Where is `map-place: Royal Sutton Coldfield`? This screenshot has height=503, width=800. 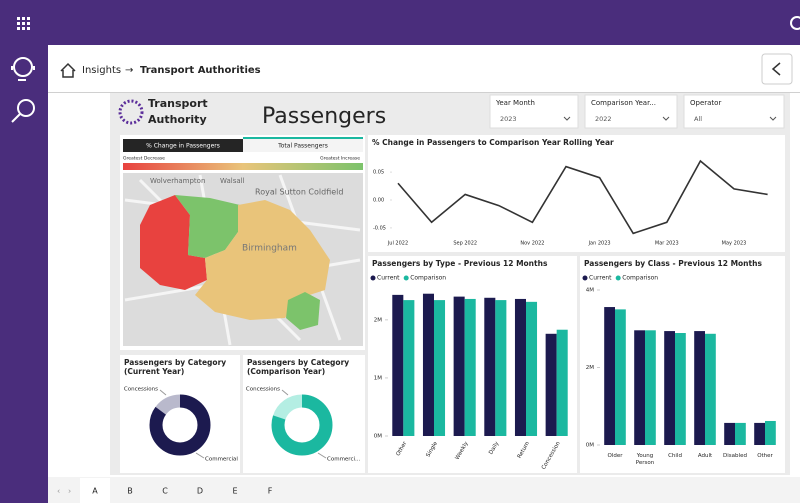
map-place: Royal Sutton Coldfield is located at coordinates (299, 192).